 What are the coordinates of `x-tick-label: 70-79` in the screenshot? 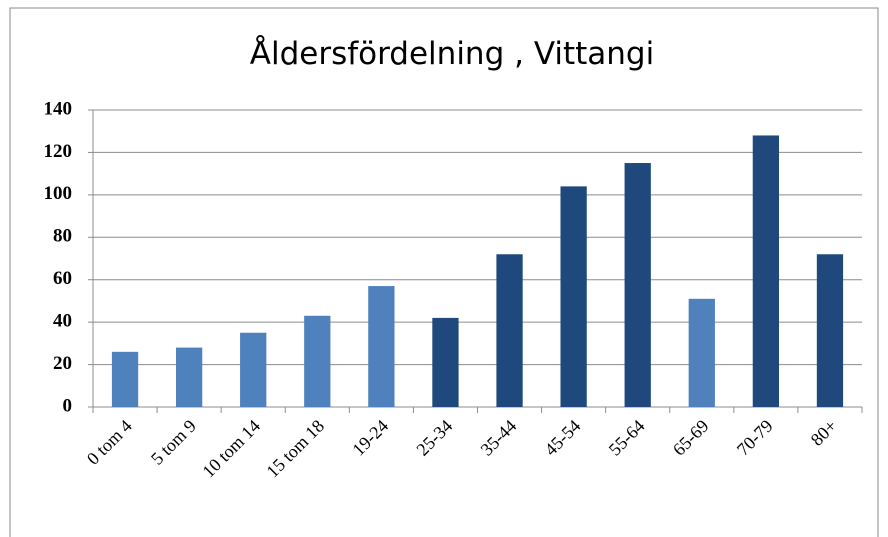 It's located at (755, 438).